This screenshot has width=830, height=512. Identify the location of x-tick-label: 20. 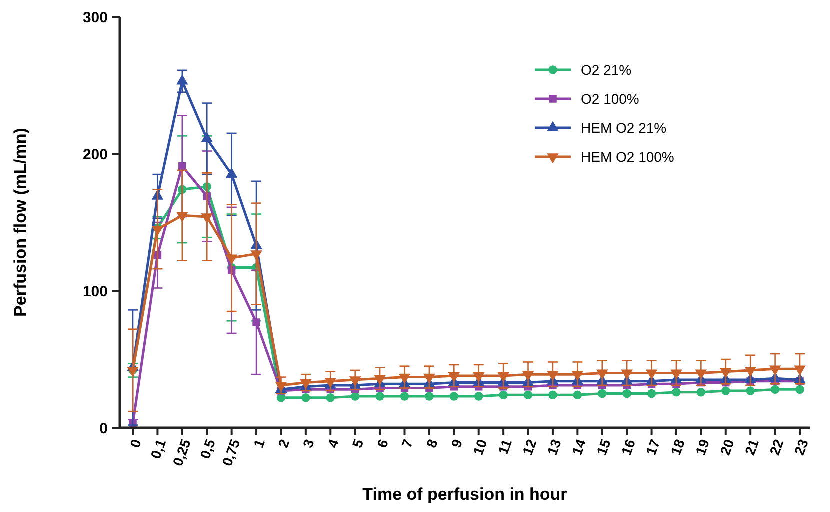
(727, 447).